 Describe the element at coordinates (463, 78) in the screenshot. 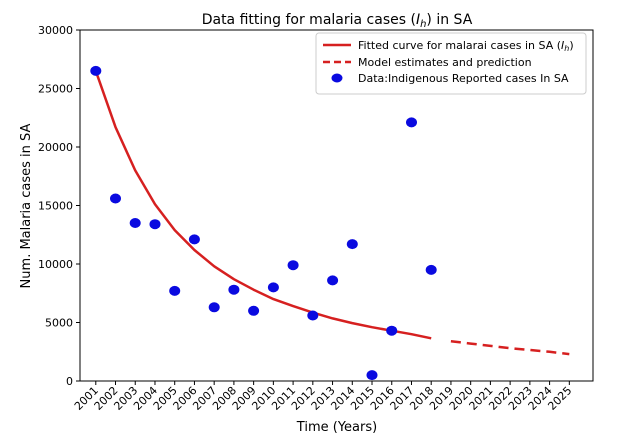

I see `legend-data-label: Data:Indigenous Reported cases In SA` at that location.